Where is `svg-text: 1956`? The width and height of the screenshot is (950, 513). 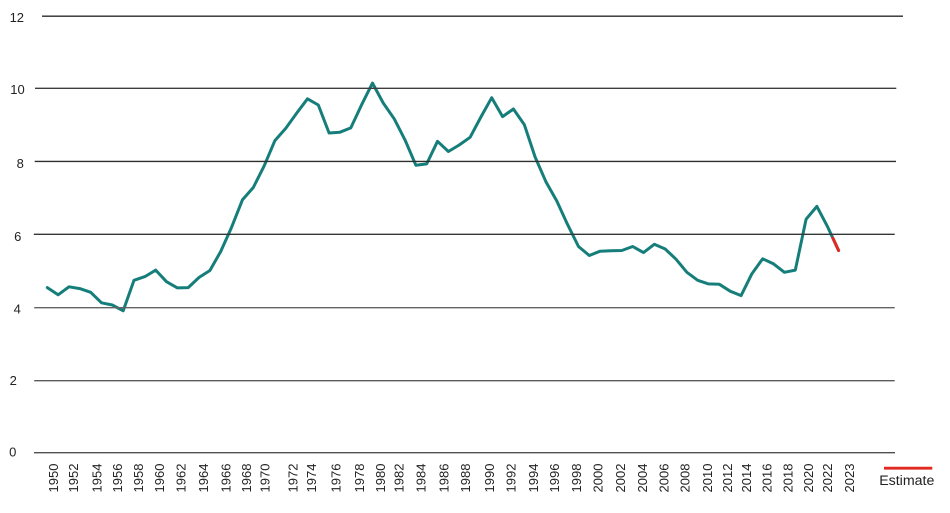 svg-text: 1956 is located at coordinates (117, 478).